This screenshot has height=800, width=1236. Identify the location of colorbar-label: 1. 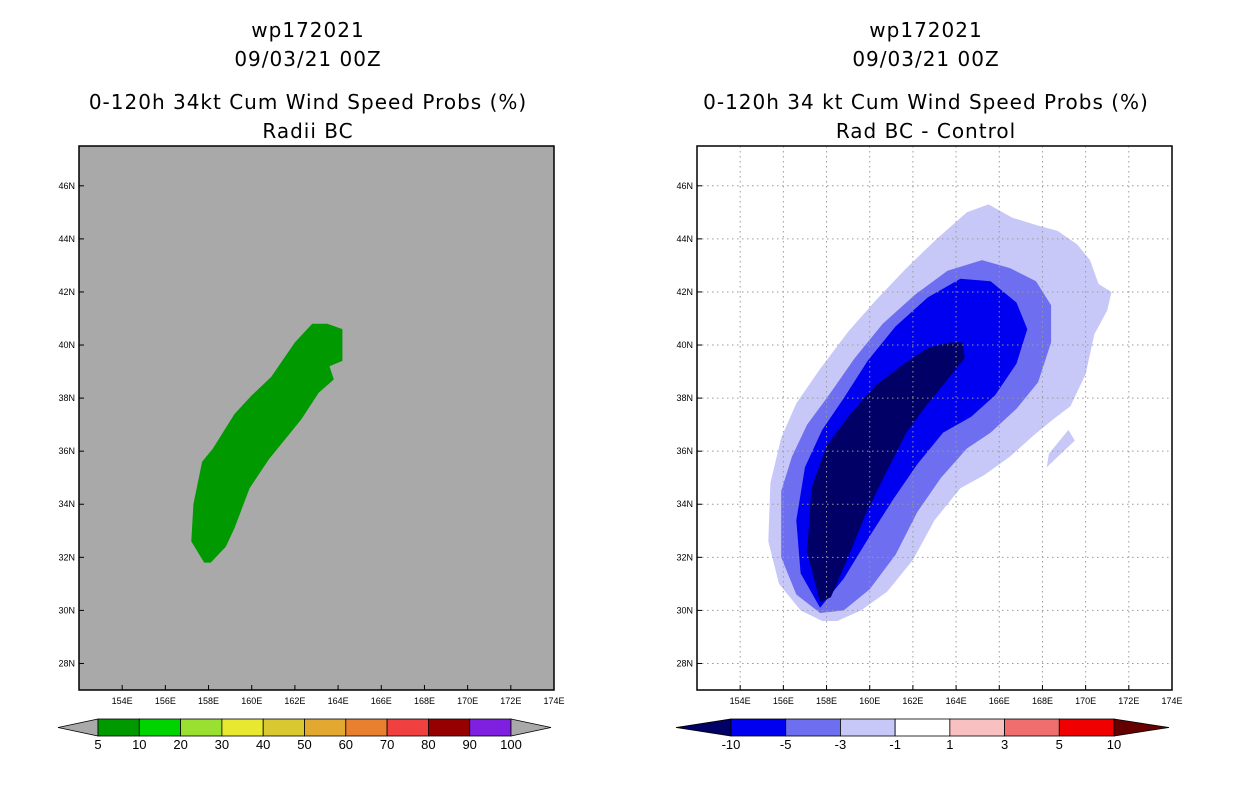
(949, 744).